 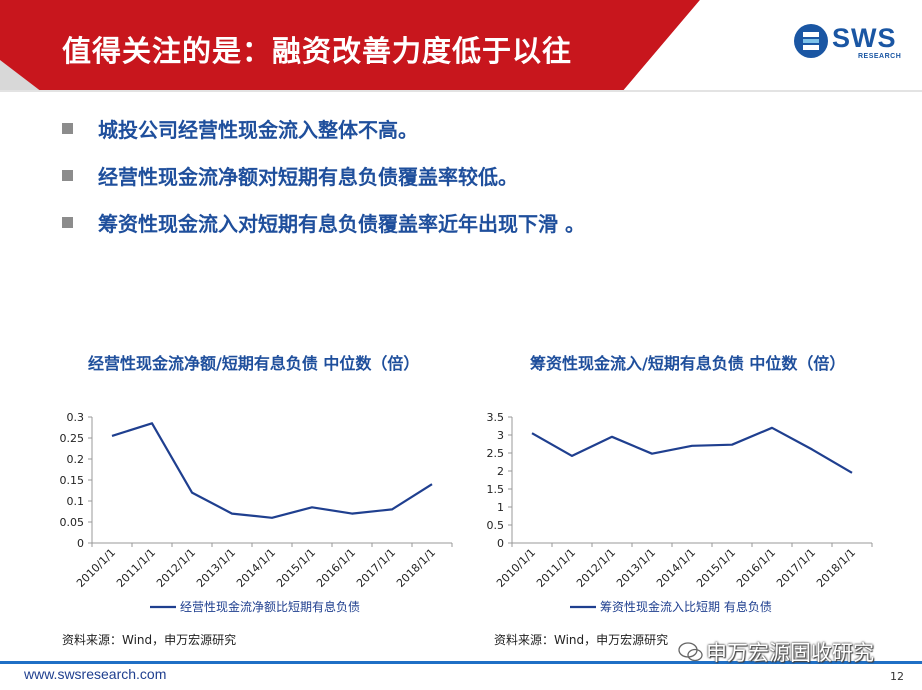 I want to click on sws-logo: SWS RESEARCH, so click(x=851, y=42).